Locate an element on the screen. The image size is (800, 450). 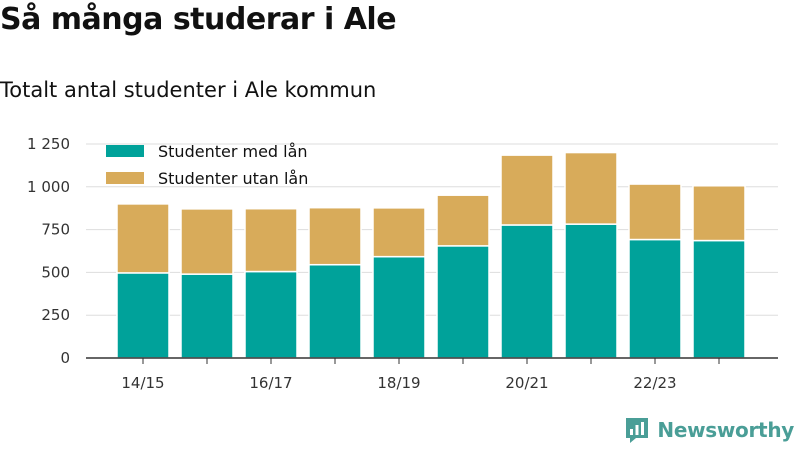
newsworthy-logo-icon is located at coordinates (637, 430).